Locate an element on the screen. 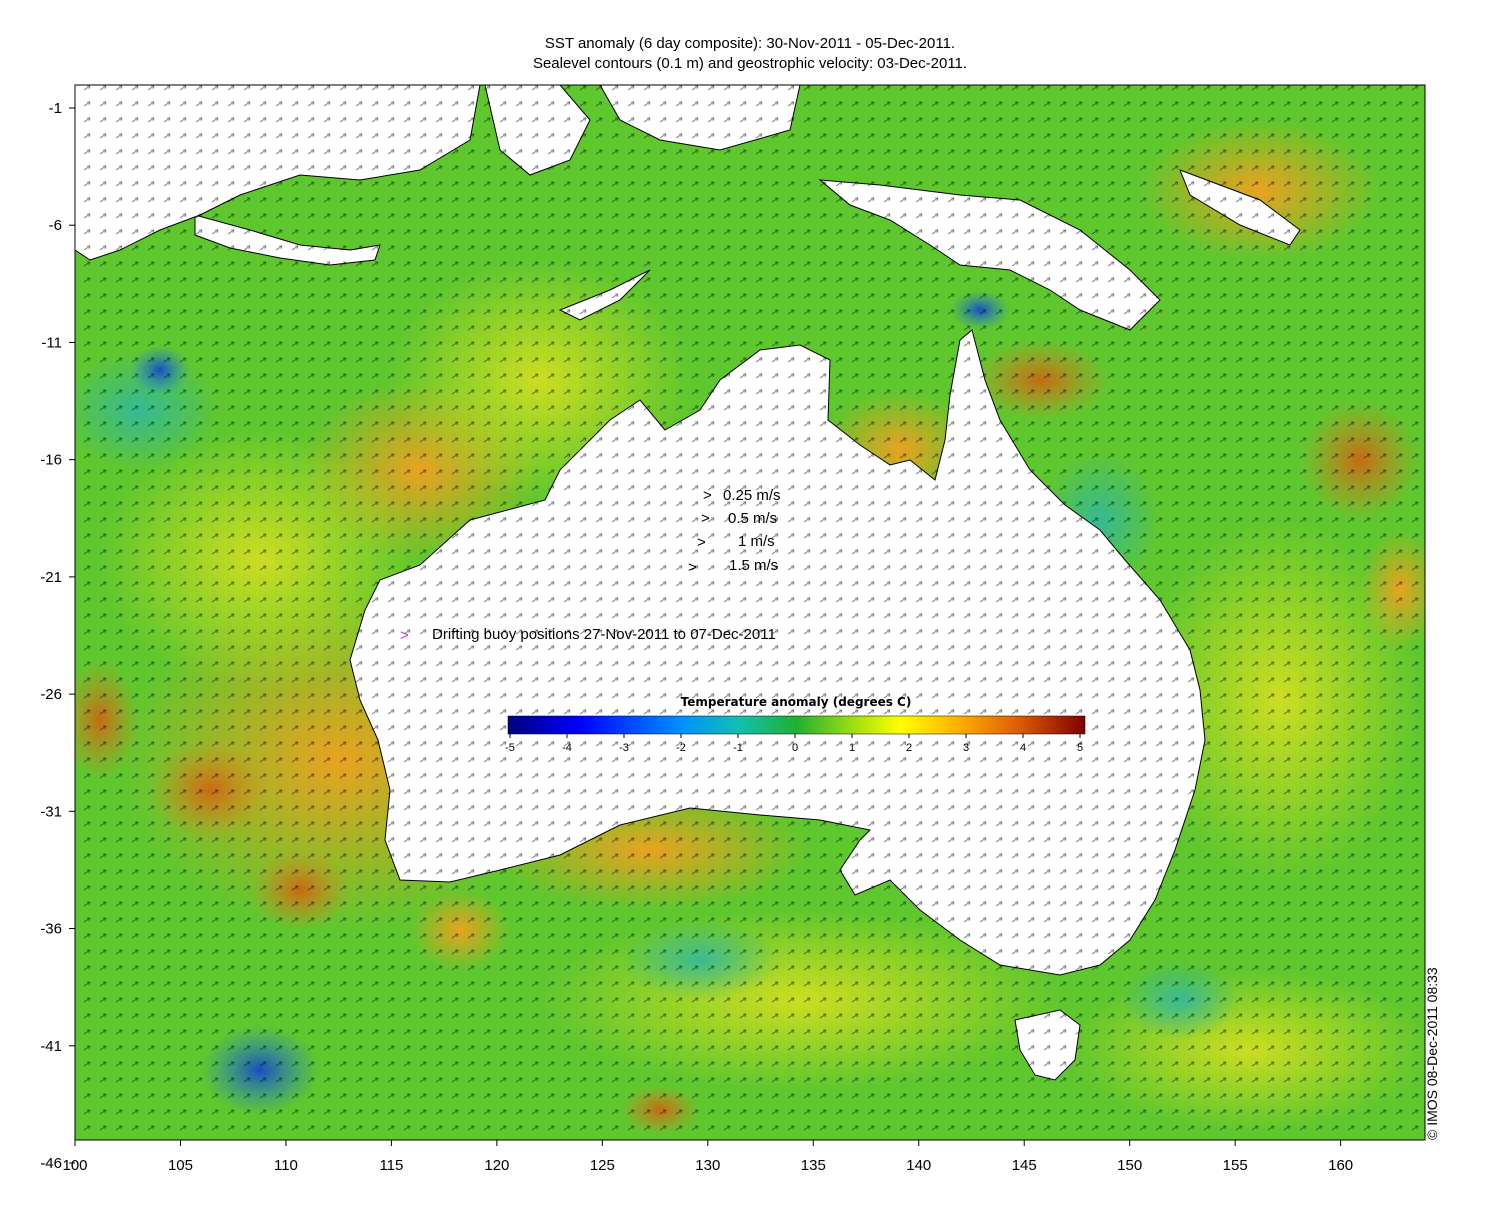 The height and width of the screenshot is (1225, 1500). x-tick-label: 140 is located at coordinates (918, 1165).